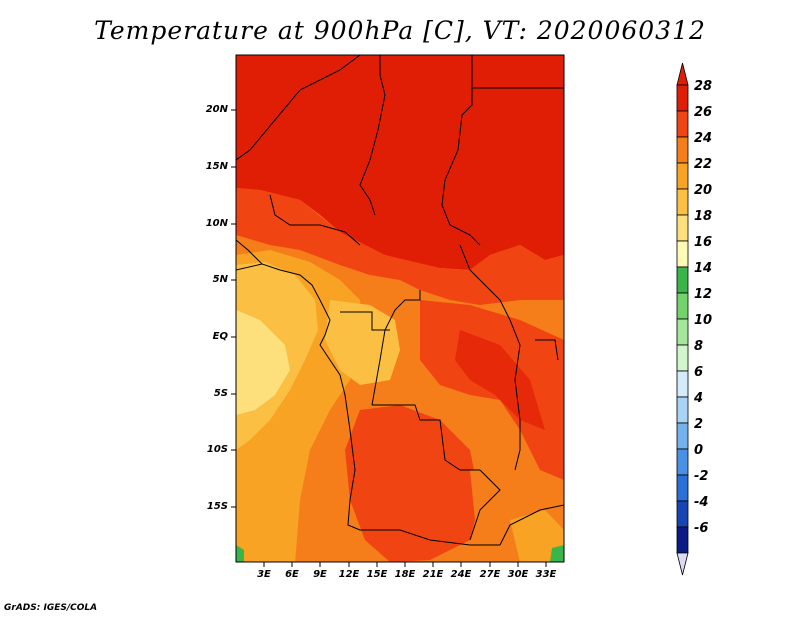  I want to click on colorbar-label: -4, so click(701, 502).